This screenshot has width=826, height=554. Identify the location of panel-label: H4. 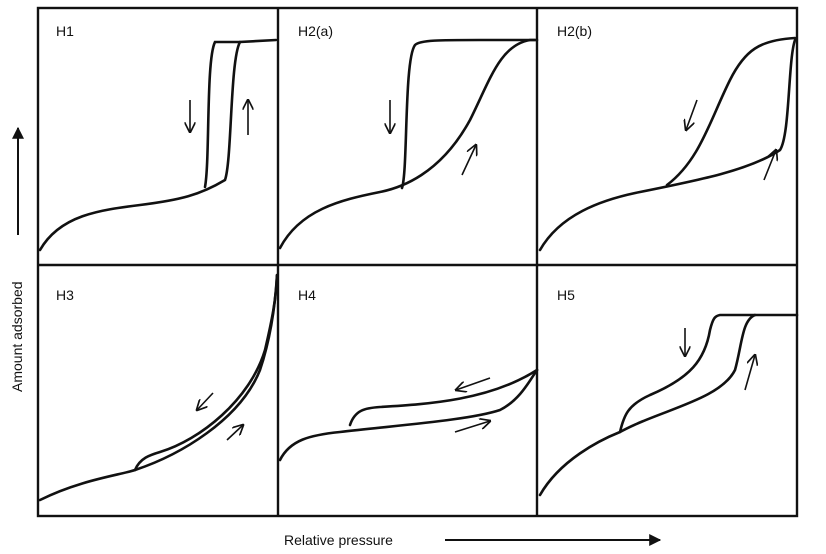
(307, 295).